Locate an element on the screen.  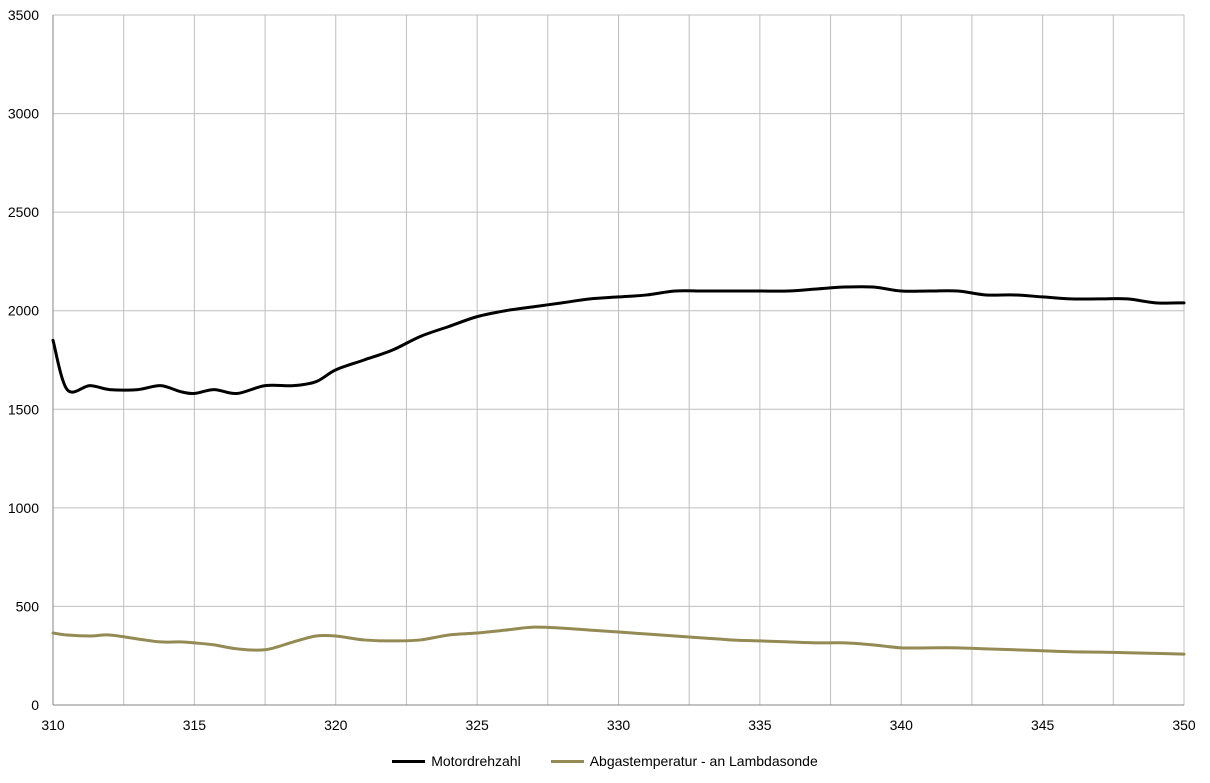
x-tick-label: 335 is located at coordinates (760, 725).